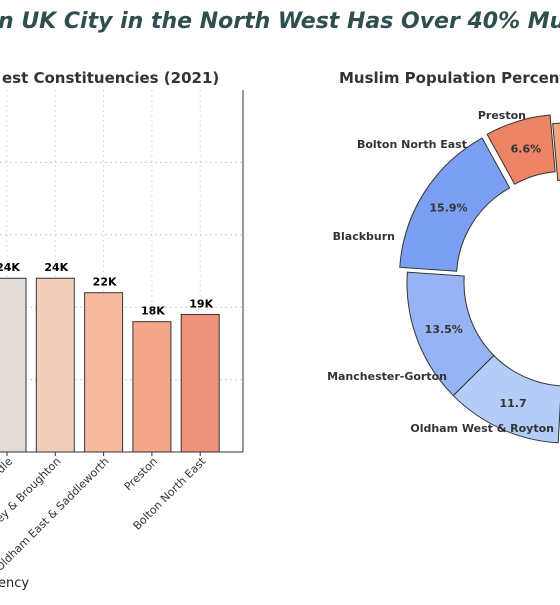 This screenshot has height=605, width=560. What do you see at coordinates (56, 514) in the screenshot?
I see `x-tick-label-2: Oldham East & Saddleworth` at bounding box center [56, 514].